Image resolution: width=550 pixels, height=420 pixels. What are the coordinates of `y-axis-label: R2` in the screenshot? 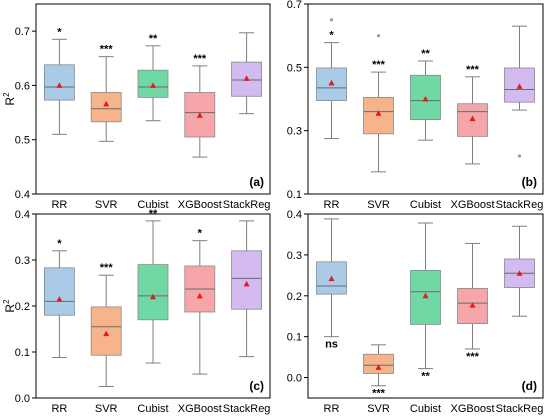 It's located at (9, 306).